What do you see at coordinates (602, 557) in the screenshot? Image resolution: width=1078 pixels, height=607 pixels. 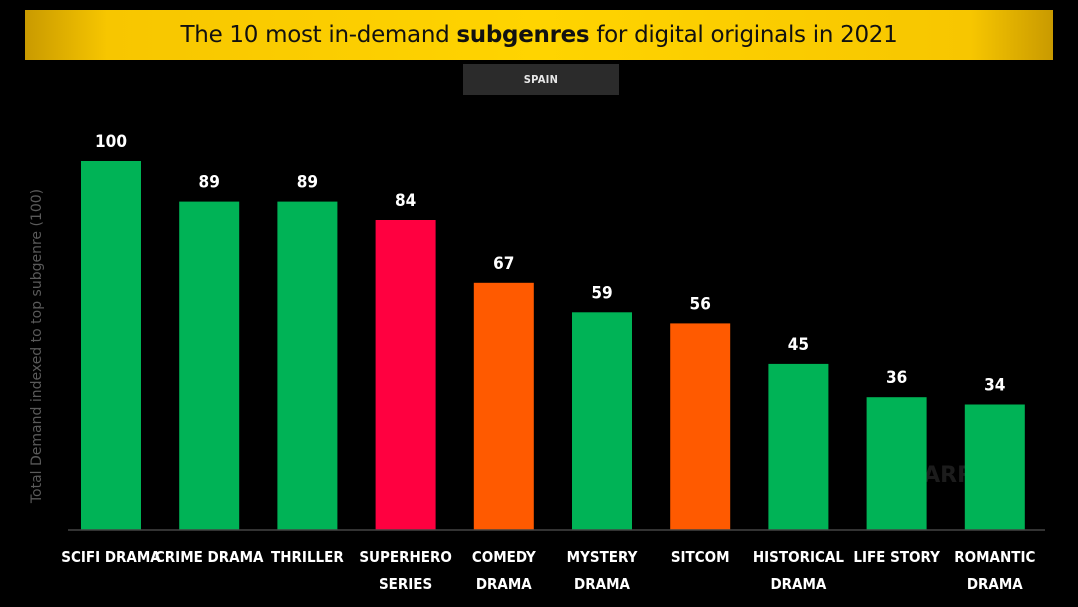 I see `category-label-line: MYSTERY` at bounding box center [602, 557].